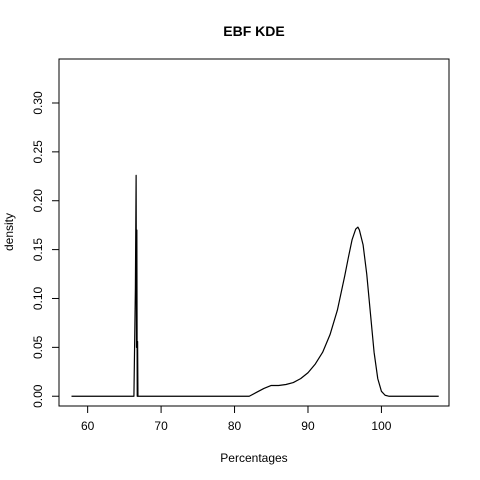 The width and height of the screenshot is (480, 480). Describe the element at coordinates (235, 426) in the screenshot. I see `x-tick-label: 80` at that location.